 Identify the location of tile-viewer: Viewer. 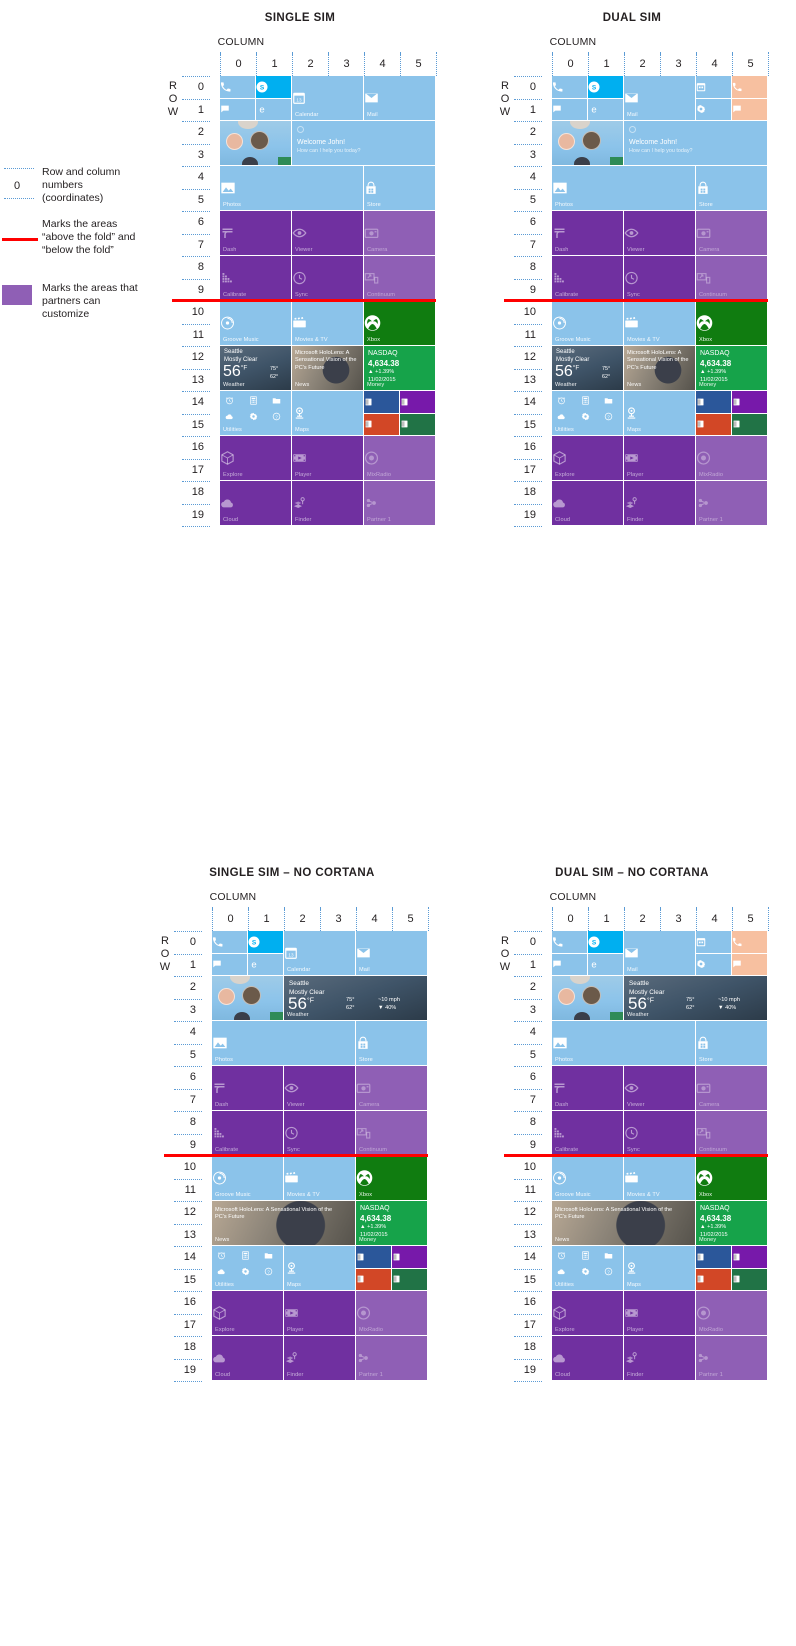
(659, 1088).